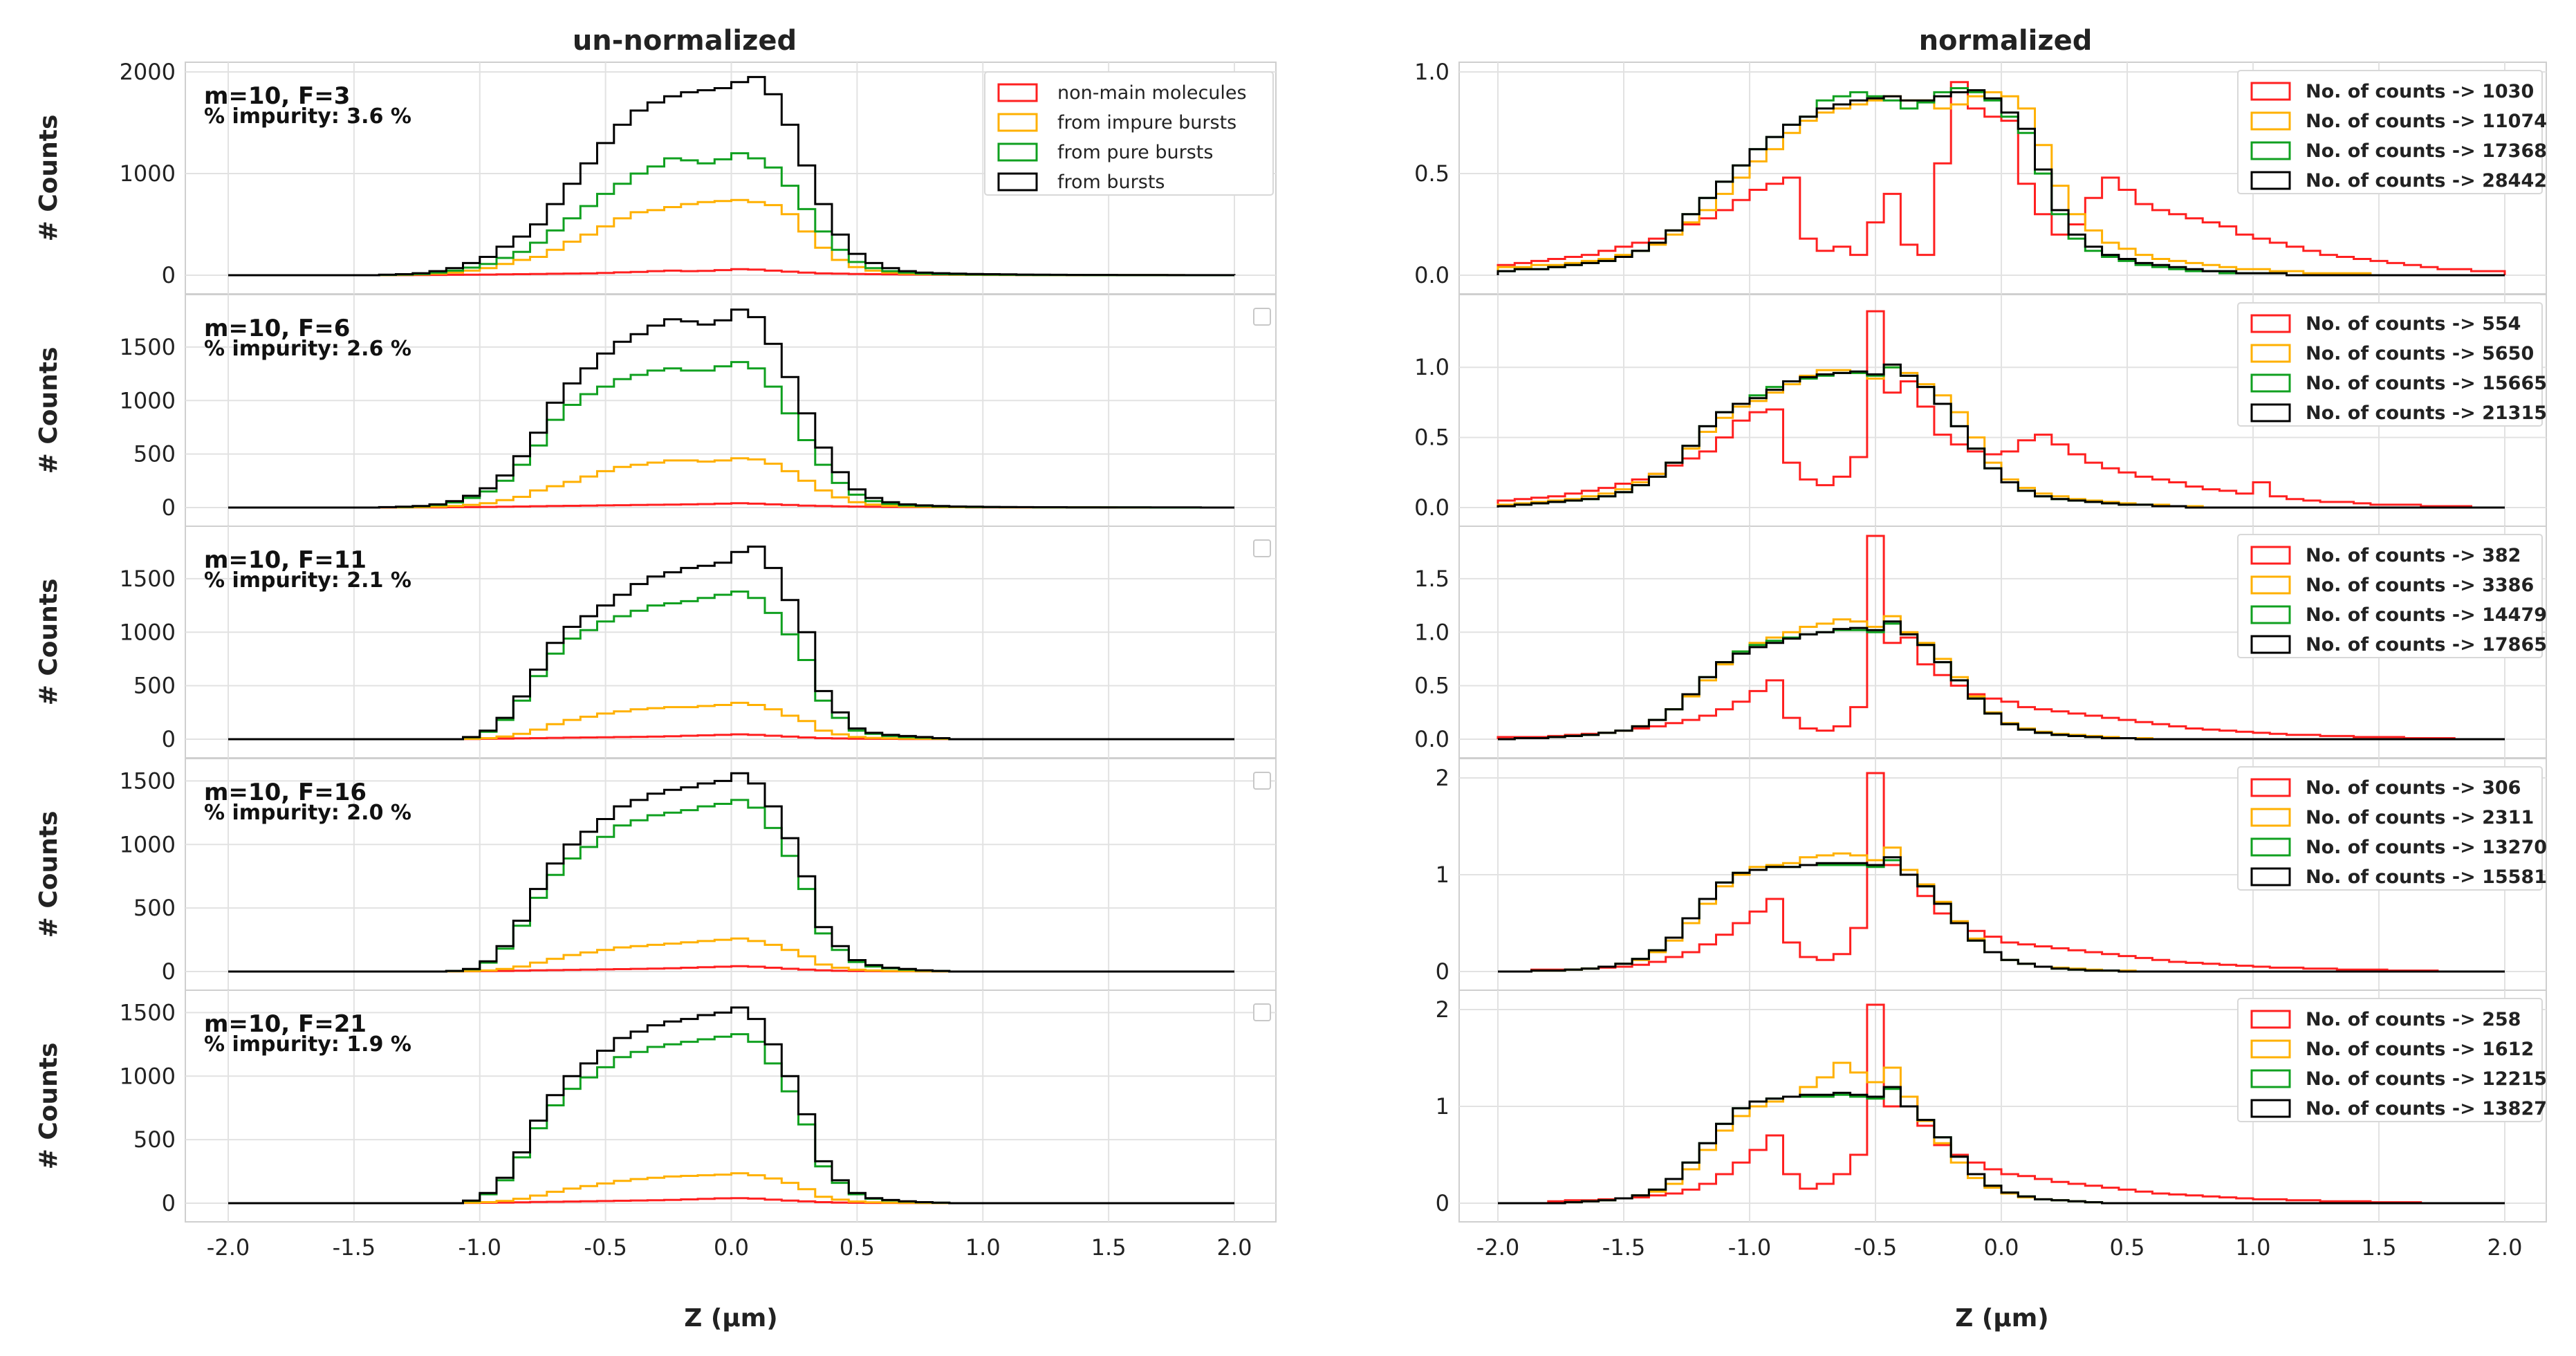 The height and width of the screenshot is (1356, 2576). What do you see at coordinates (1147, 122) in the screenshot?
I see `legend-label: from impure bursts` at bounding box center [1147, 122].